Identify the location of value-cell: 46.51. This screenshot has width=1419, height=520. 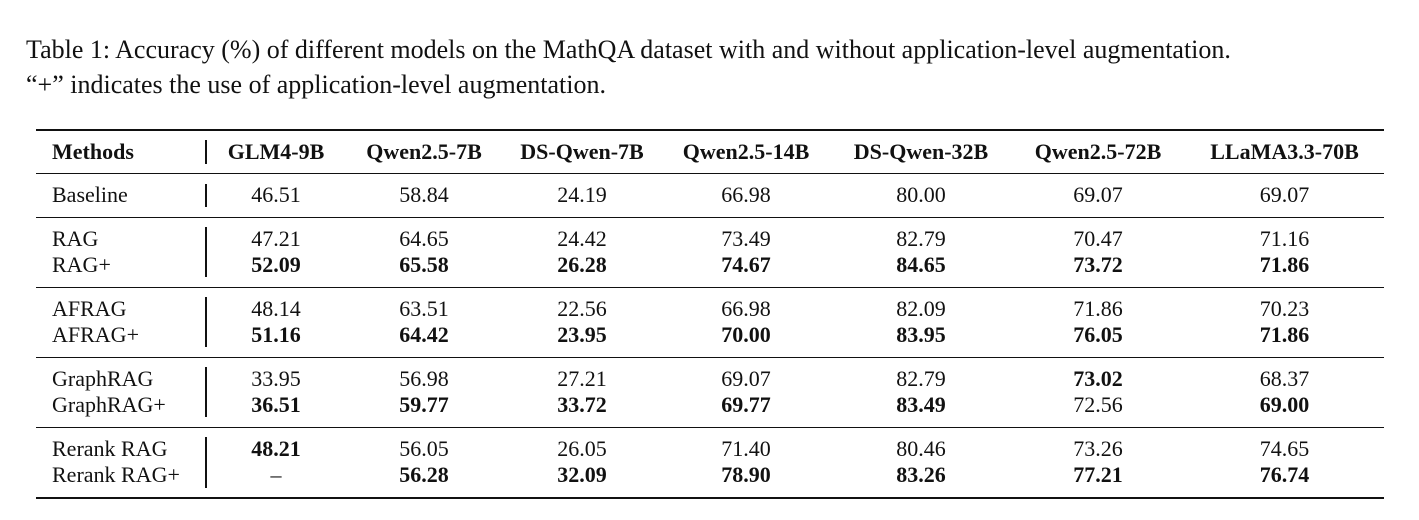
(276, 194).